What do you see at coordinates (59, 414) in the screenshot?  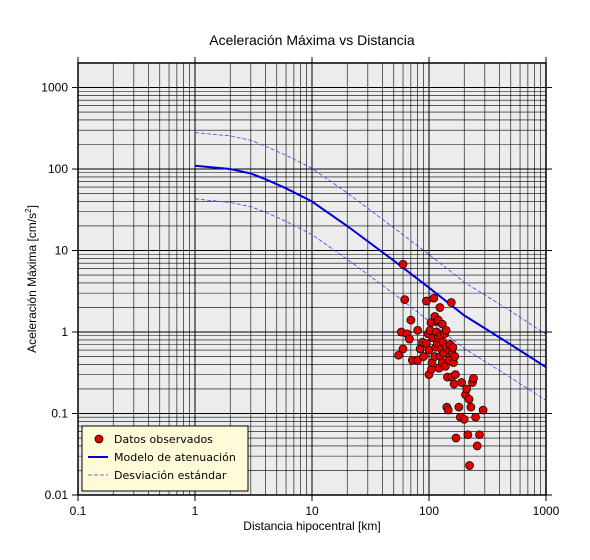 I see `y-tick-label: 0.1` at bounding box center [59, 414].